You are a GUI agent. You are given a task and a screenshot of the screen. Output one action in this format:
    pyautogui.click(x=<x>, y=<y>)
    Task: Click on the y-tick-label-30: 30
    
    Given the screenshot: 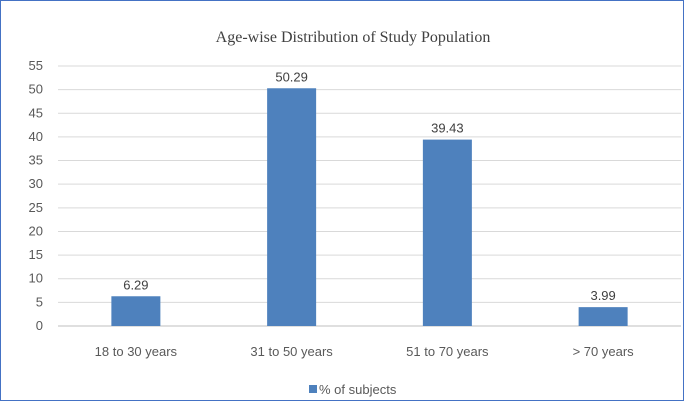 What is the action you would take?
    pyautogui.click(x=36, y=183)
    